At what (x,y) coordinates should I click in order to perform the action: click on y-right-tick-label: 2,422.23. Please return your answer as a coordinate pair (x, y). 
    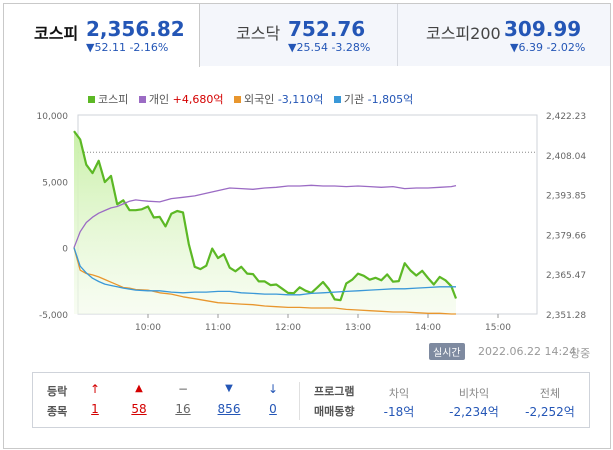
    Looking at the image, I should click on (566, 117).